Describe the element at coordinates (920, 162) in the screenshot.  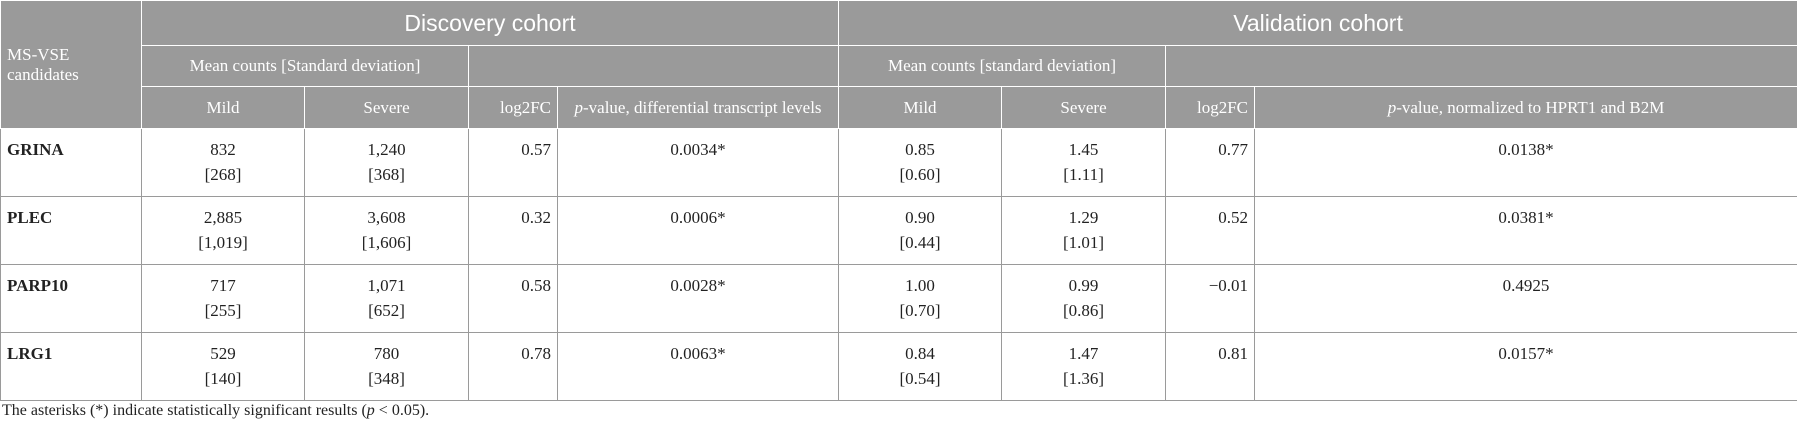
I see `validation-mild-cell: 0.85 [0.60]` at that location.